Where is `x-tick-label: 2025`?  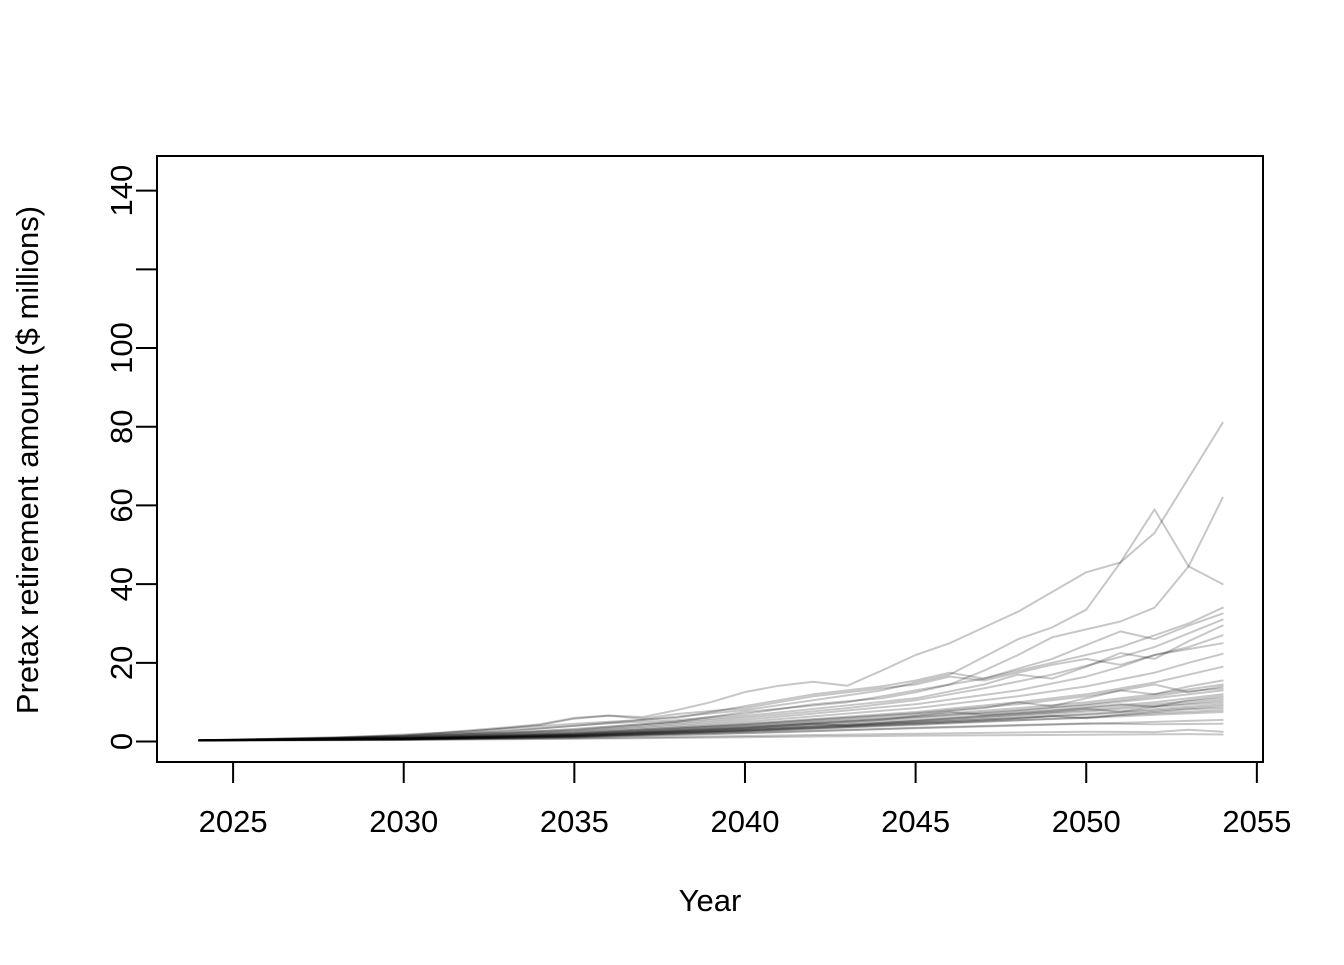
x-tick-label: 2025 is located at coordinates (233, 821).